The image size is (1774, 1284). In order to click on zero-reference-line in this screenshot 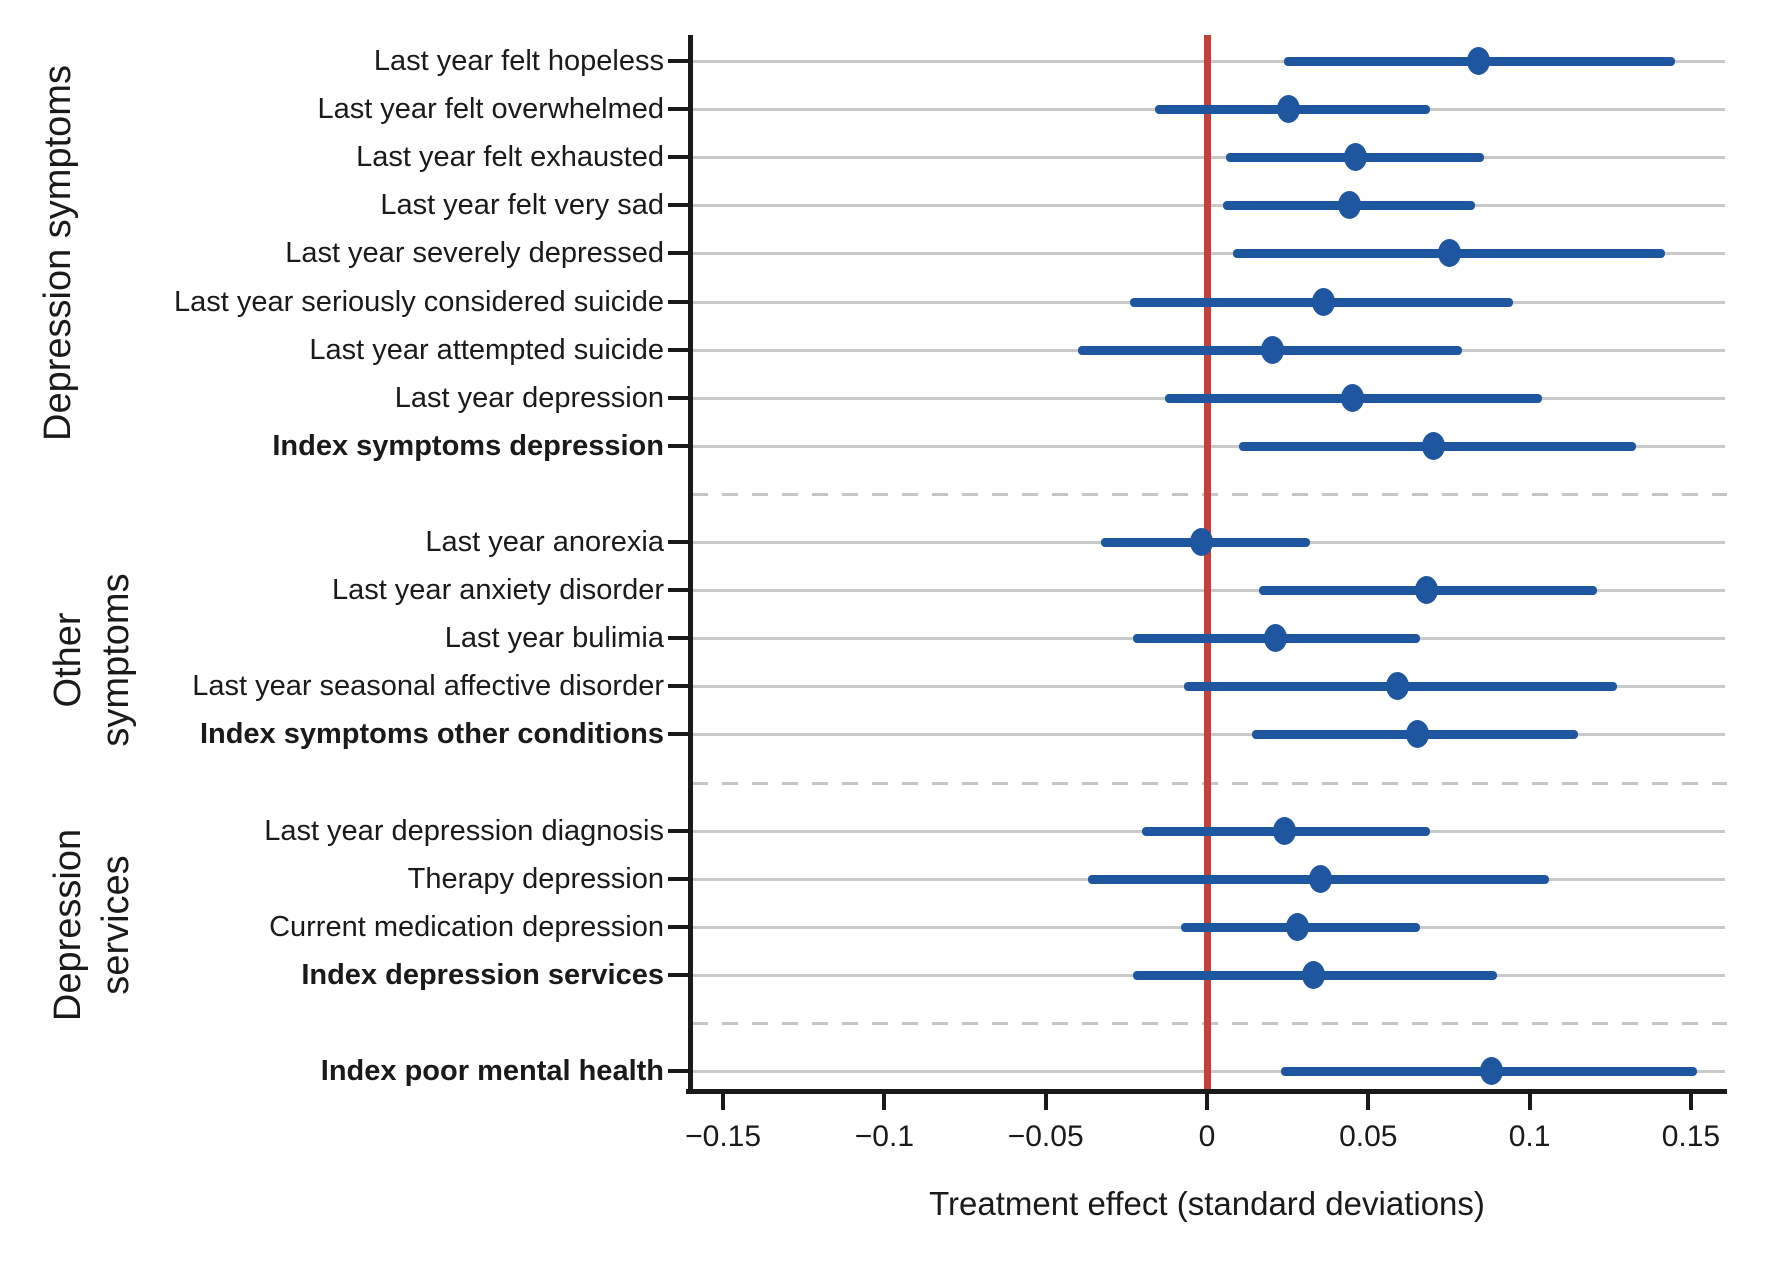, I will do `click(1207, 563)`.